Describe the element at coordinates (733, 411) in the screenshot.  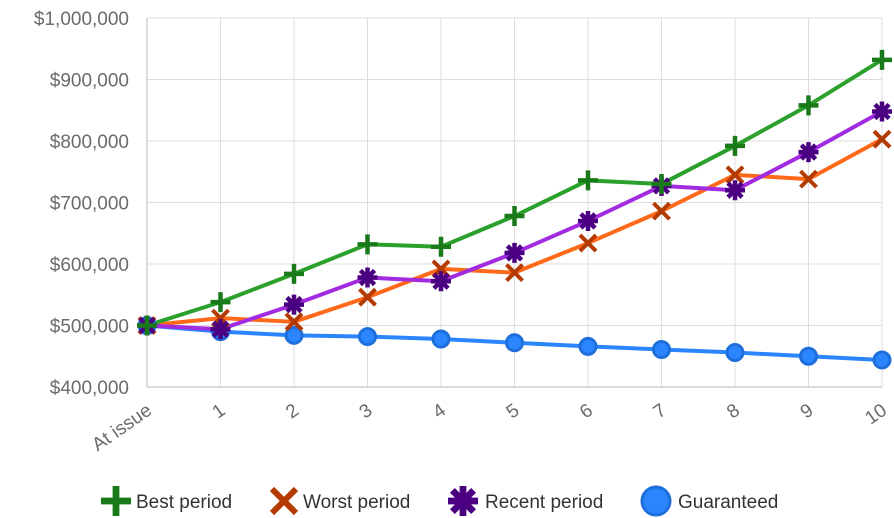
I see `x-tick-label: 8` at that location.